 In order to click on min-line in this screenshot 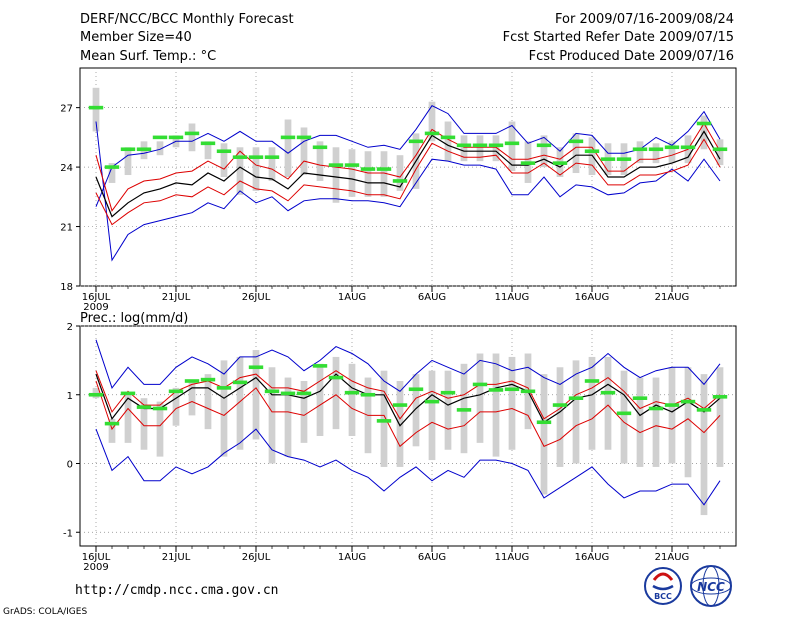, I will do `click(408, 467)`.